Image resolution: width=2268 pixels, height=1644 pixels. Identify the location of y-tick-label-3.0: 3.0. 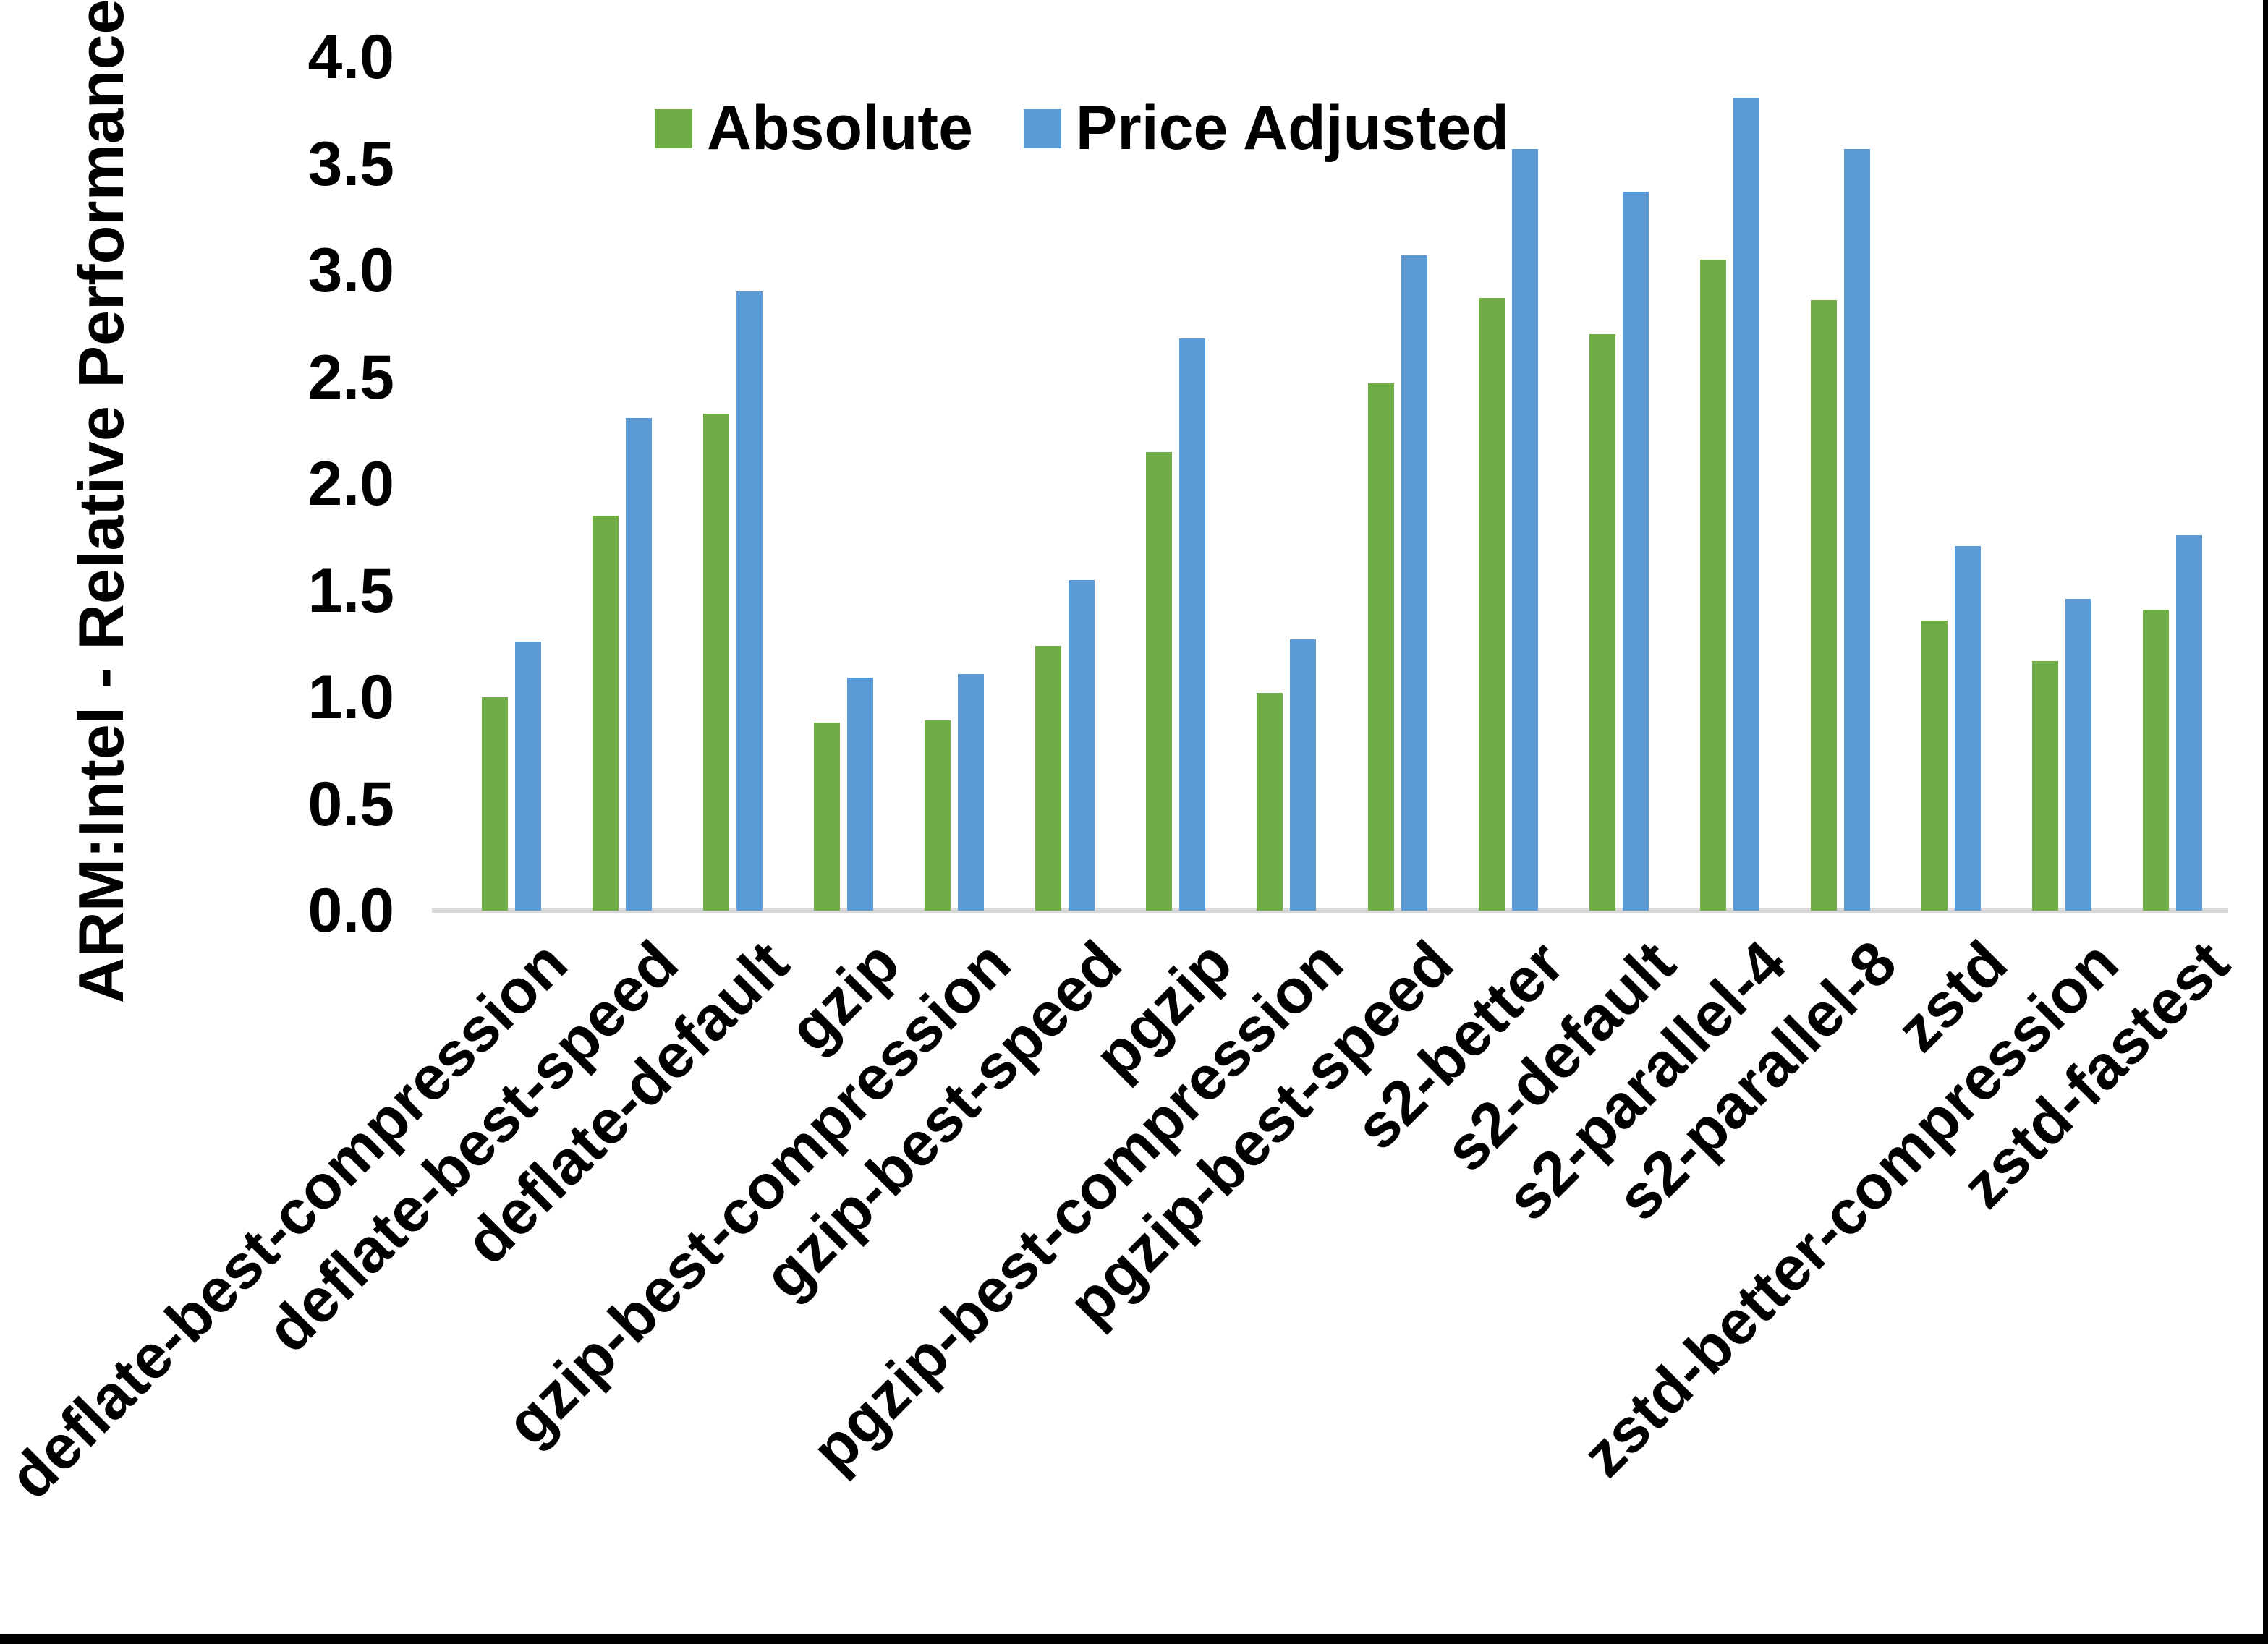
(350, 270).